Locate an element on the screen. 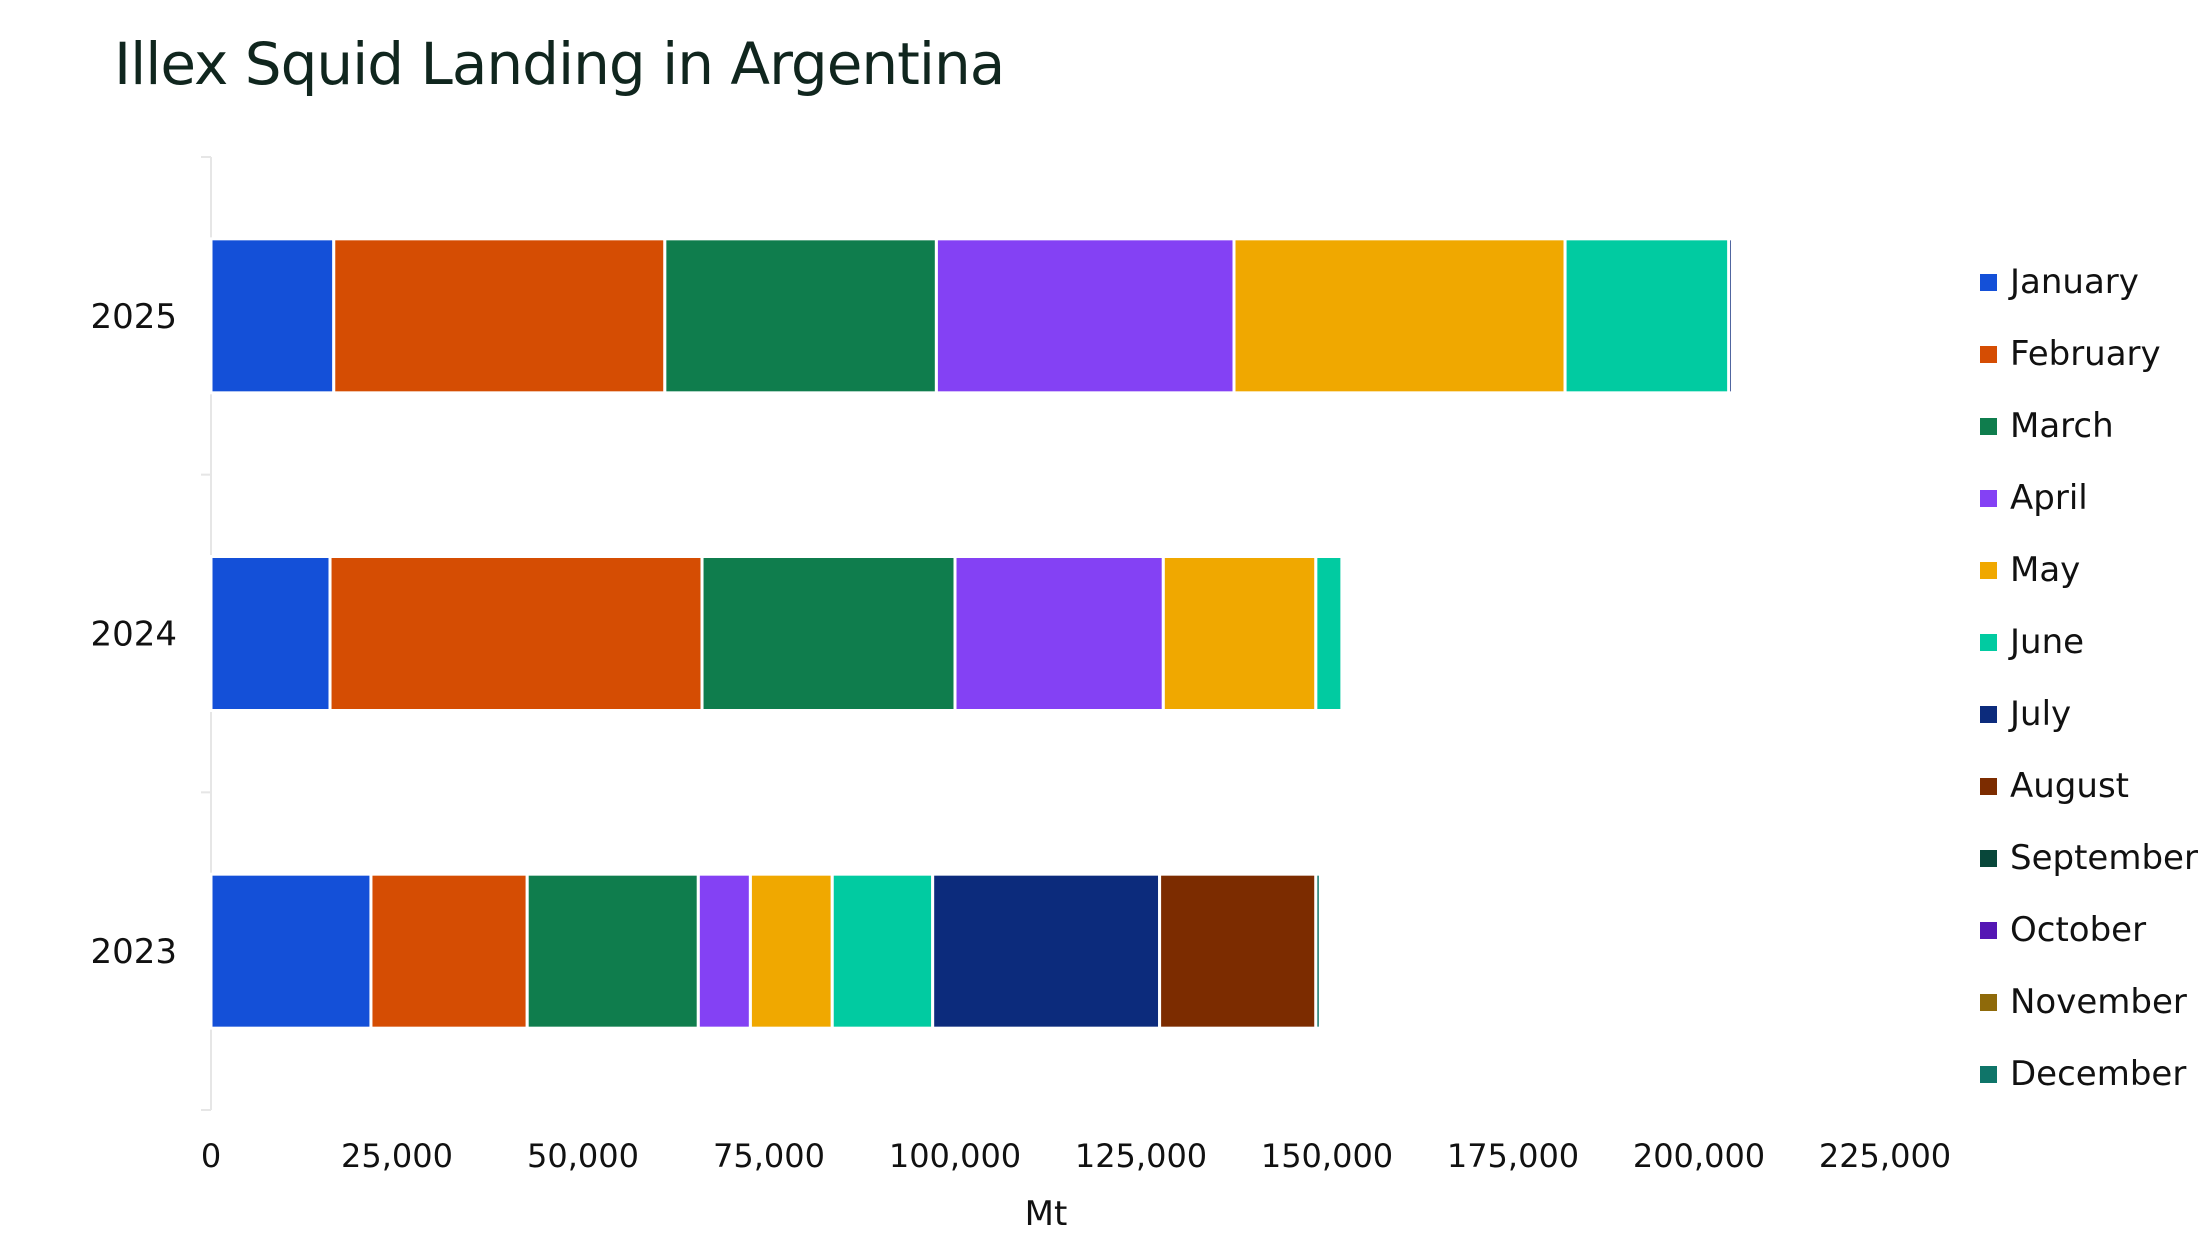 This screenshot has height=1238, width=2208. legend-item-december: December is located at coordinates (2083, 1074).